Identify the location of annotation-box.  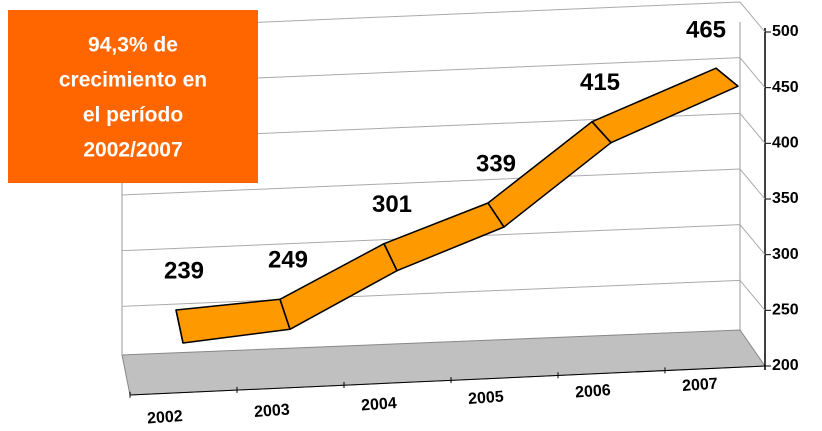
(133, 96).